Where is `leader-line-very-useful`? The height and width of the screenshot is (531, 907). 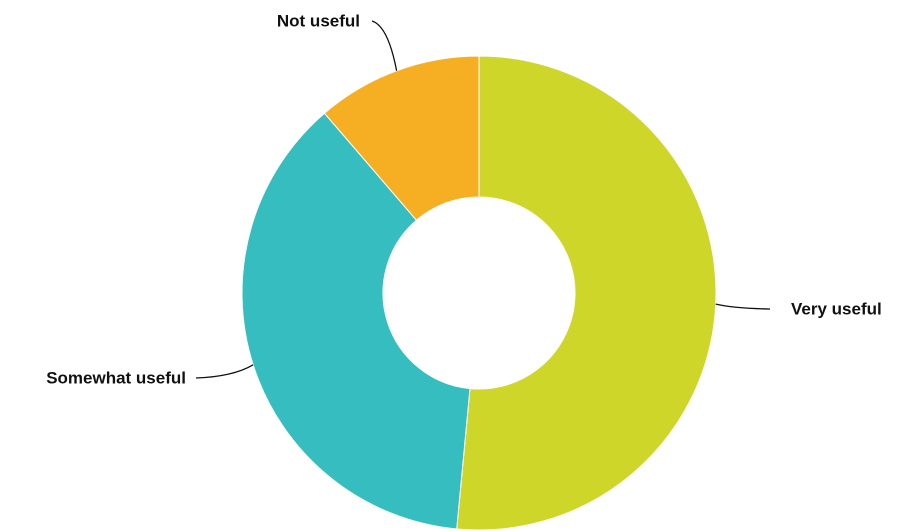 leader-line-very-useful is located at coordinates (743, 306).